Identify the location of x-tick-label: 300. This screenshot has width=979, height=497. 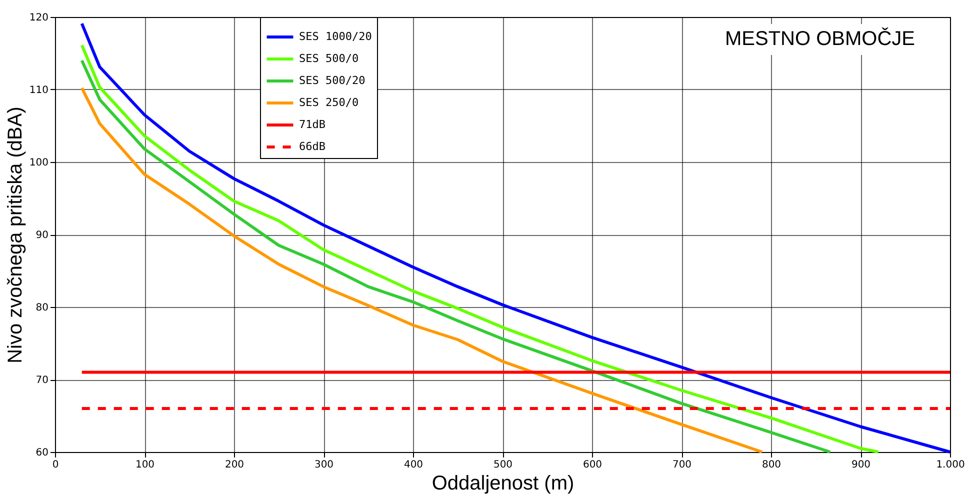
(324, 465).